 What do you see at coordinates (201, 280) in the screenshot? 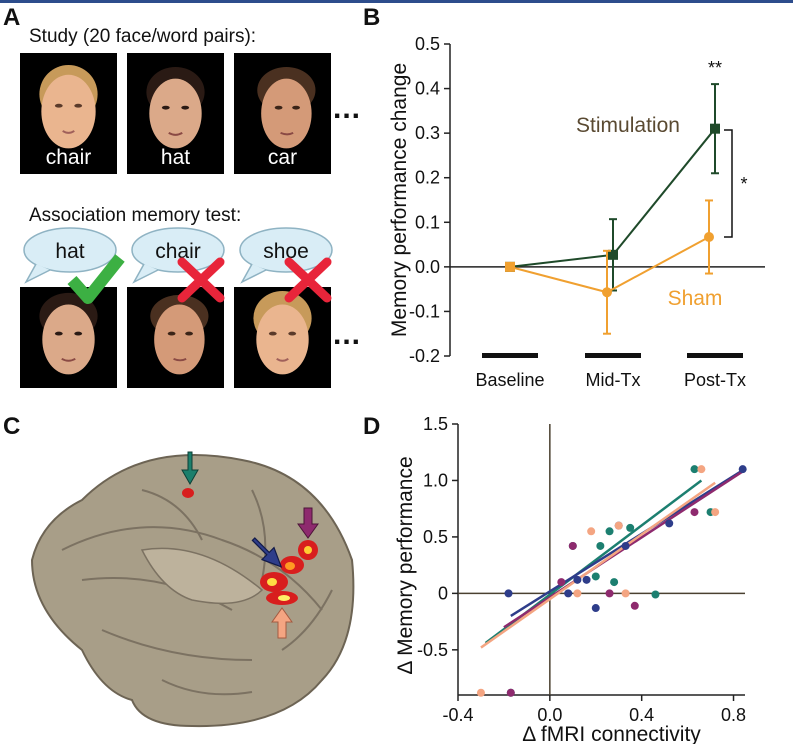
I see `cross-icon` at bounding box center [201, 280].